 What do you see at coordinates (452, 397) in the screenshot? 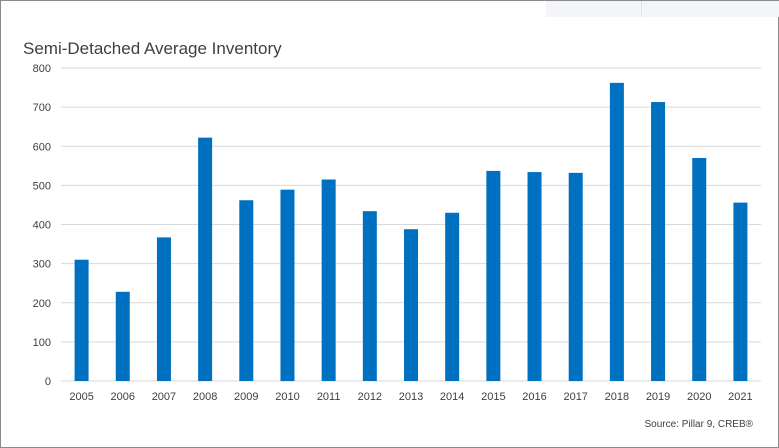
I see `x-tick-label: 2014` at bounding box center [452, 397].